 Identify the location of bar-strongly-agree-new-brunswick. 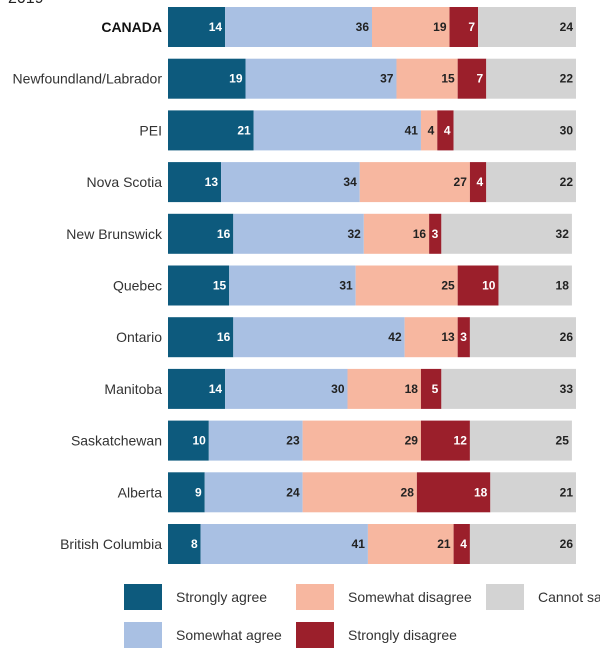
(201, 233).